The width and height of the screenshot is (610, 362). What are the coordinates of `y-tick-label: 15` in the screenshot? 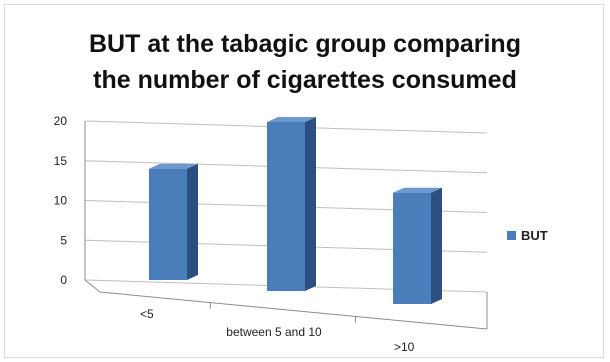 It's located at (61, 161).